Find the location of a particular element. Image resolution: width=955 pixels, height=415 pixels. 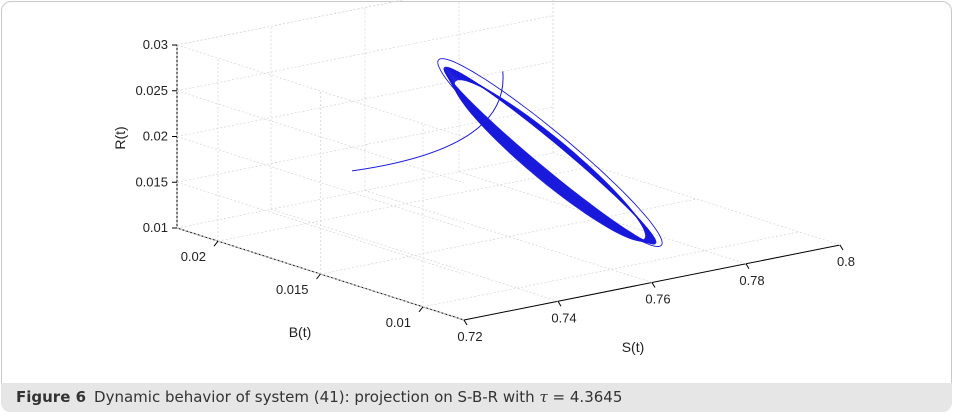

trajectory-outer-loop is located at coordinates (550, 152).